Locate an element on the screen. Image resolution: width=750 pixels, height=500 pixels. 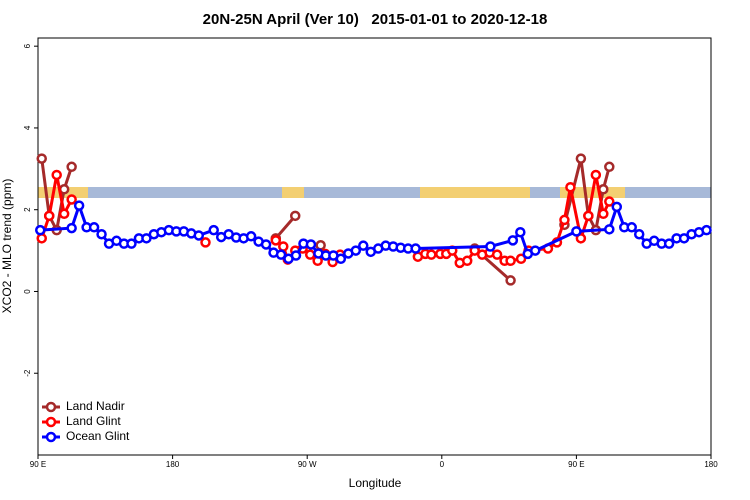
y-tick-label: -2 is located at coordinates (27, 373).